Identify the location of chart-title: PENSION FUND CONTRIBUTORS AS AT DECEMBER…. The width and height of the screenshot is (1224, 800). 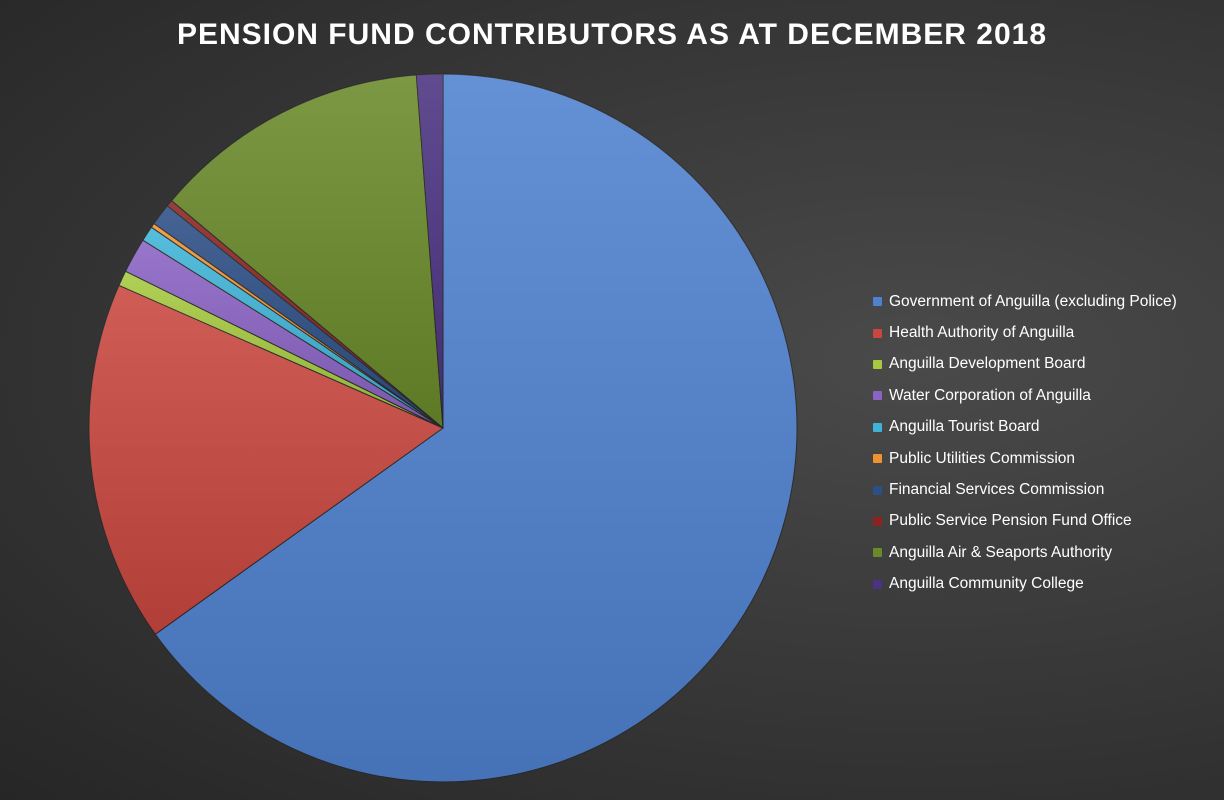
(612, 34).